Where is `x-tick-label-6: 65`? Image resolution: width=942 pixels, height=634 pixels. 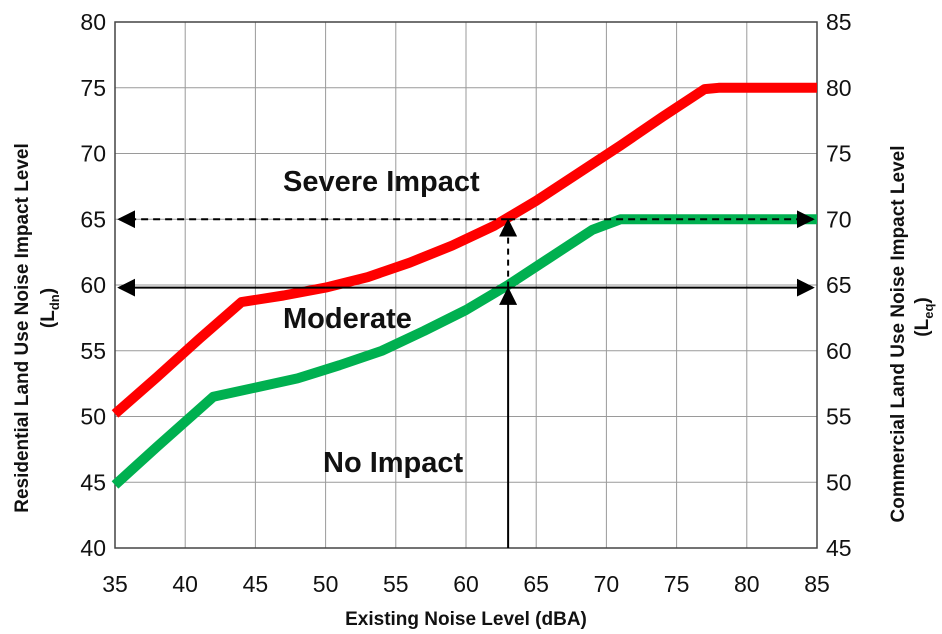
x-tick-label-6: 65 is located at coordinates (536, 584).